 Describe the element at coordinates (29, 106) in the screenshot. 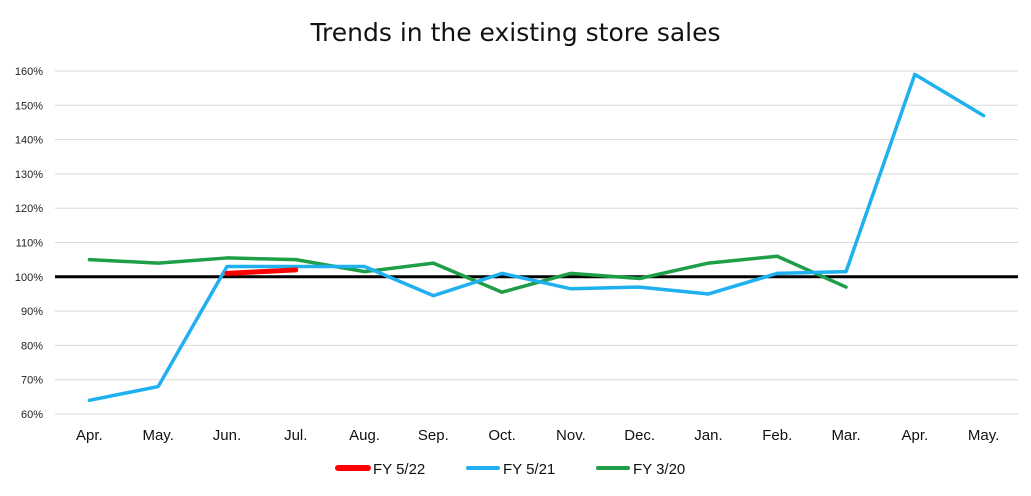

I see `y-tick-label: 150%` at that location.